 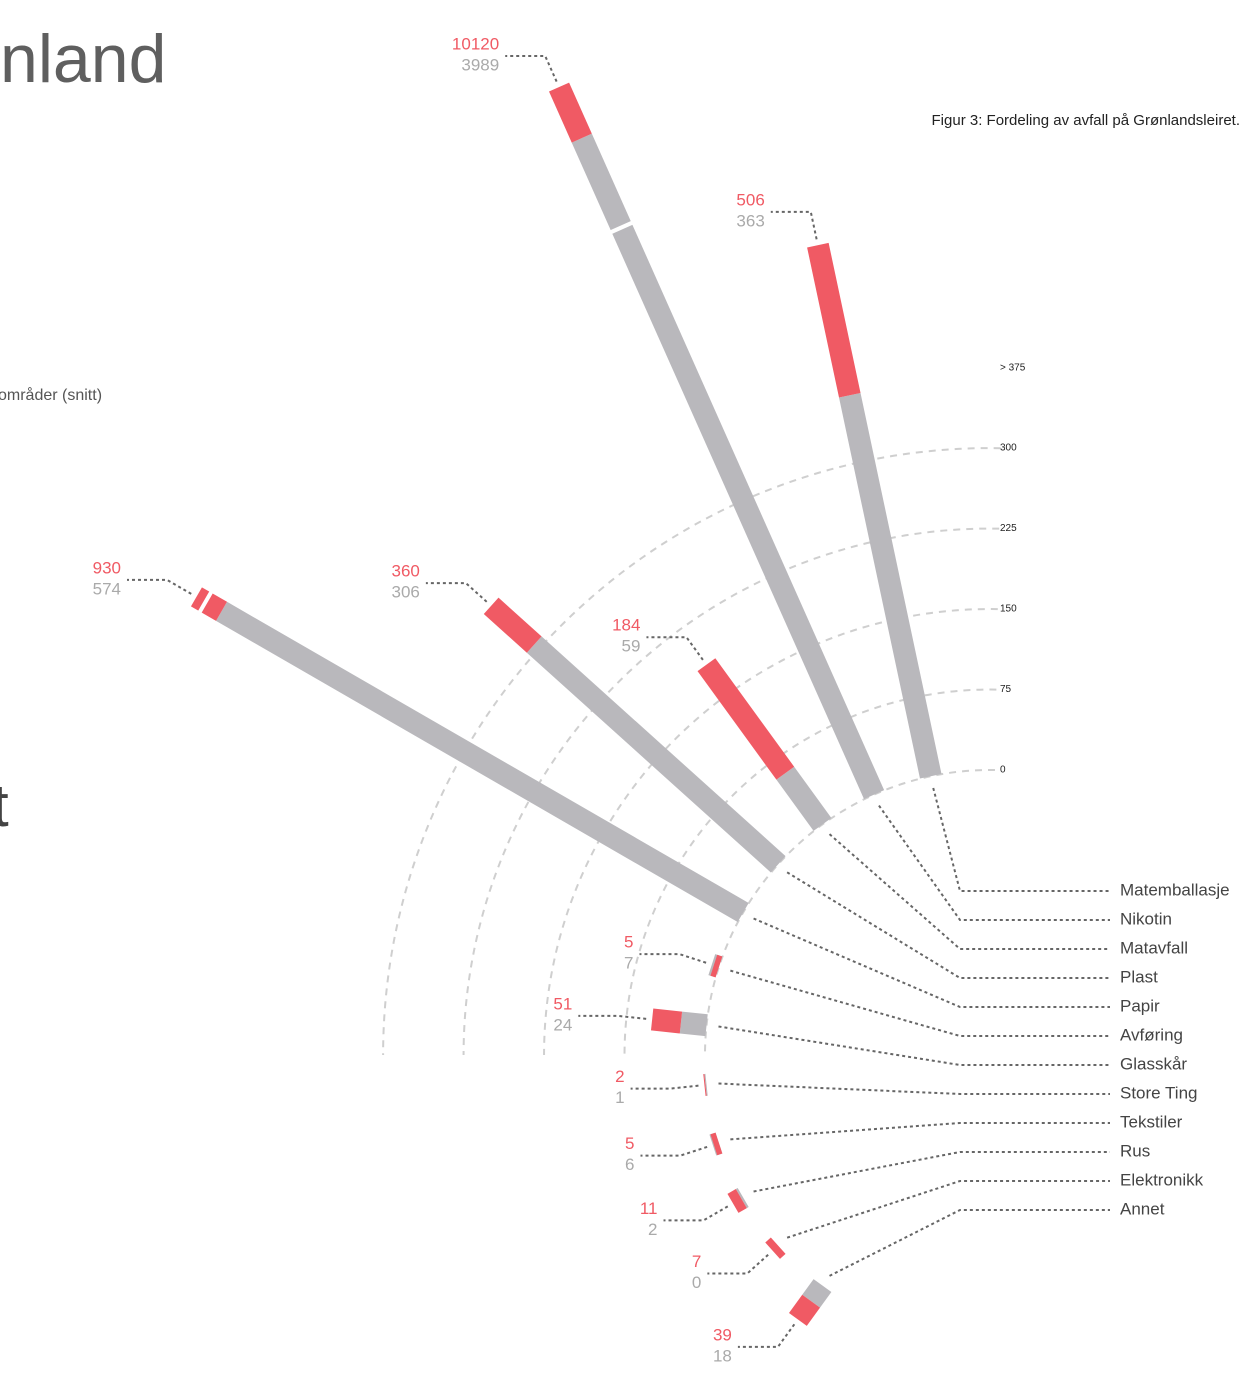 I want to click on value-label: 39, so click(x=722, y=1334).